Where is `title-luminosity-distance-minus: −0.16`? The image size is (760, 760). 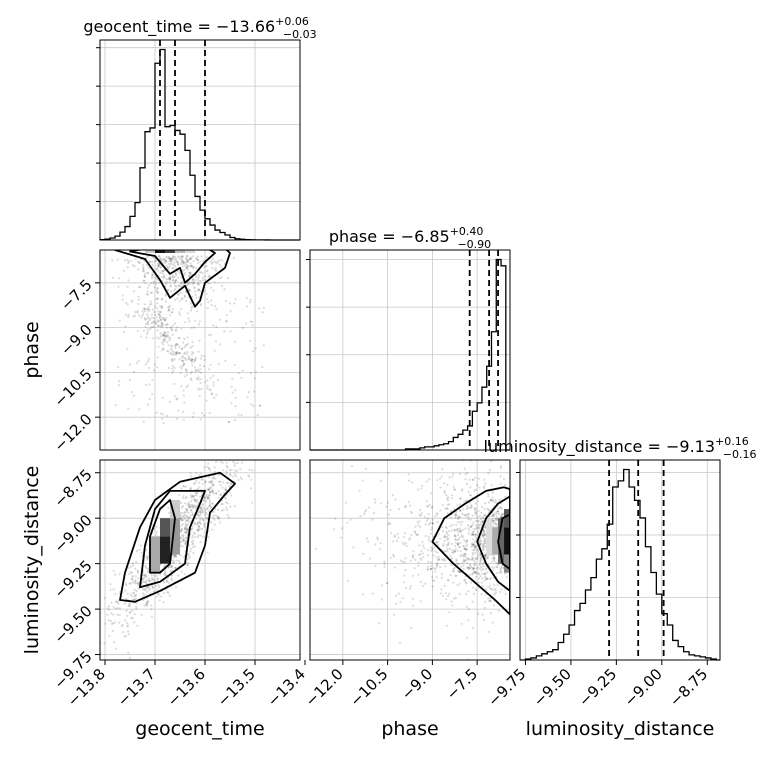 title-luminosity-distance-minus: −0.16 is located at coordinates (740, 454).